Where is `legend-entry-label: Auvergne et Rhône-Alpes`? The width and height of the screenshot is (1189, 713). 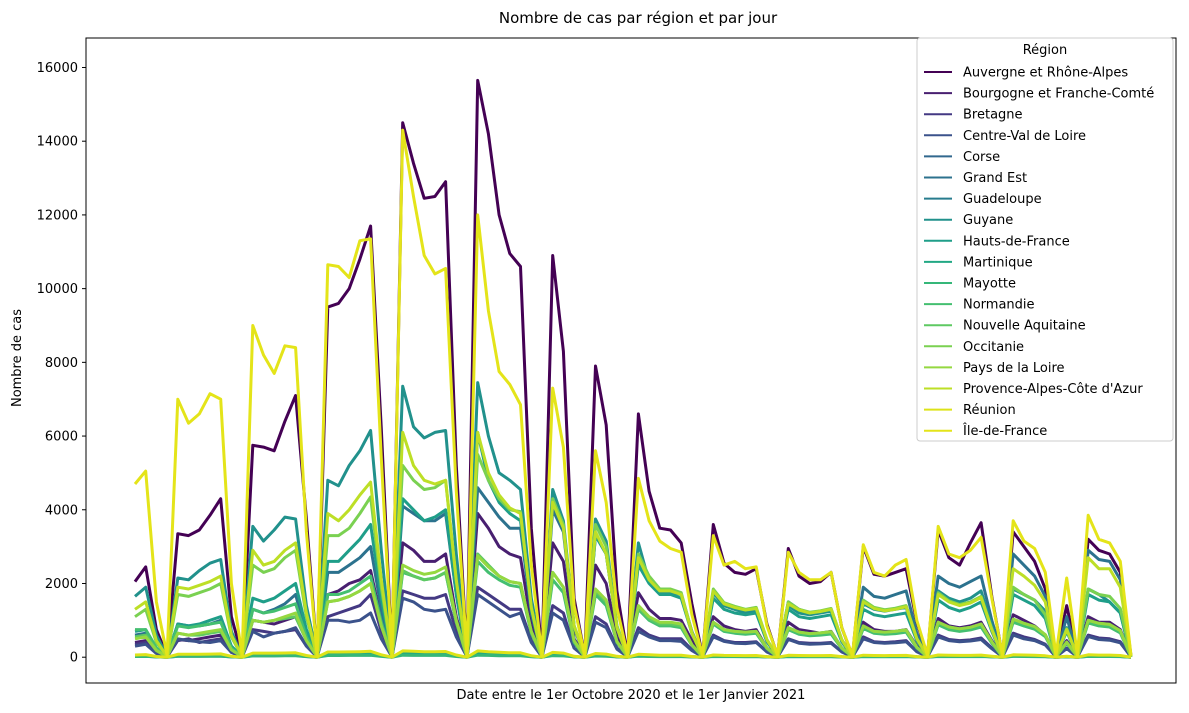 legend-entry-label: Auvergne et Rhône-Alpes is located at coordinates (1045, 73).